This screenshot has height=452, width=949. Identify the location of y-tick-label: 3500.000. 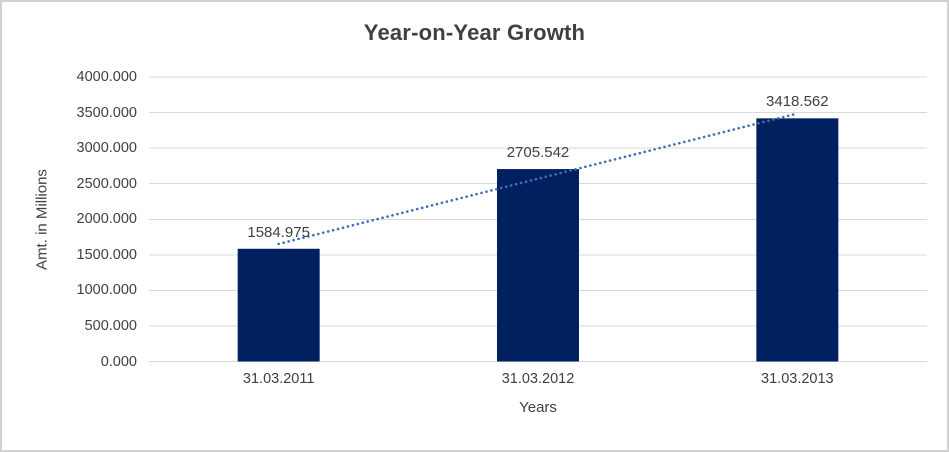
(106, 112).